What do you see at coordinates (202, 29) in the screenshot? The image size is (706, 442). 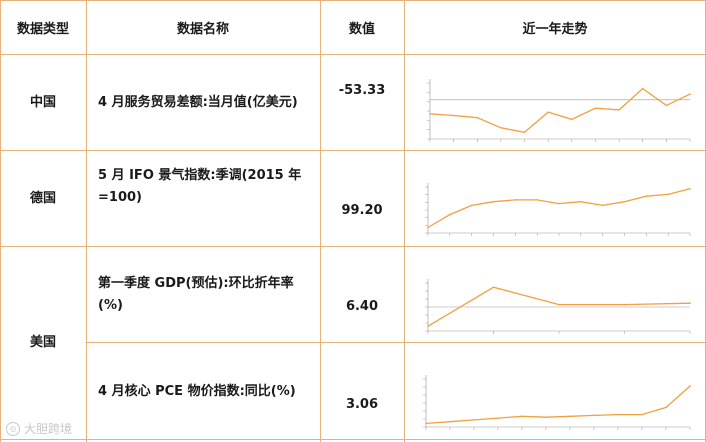 I see `header-name: 数据名称` at bounding box center [202, 29].